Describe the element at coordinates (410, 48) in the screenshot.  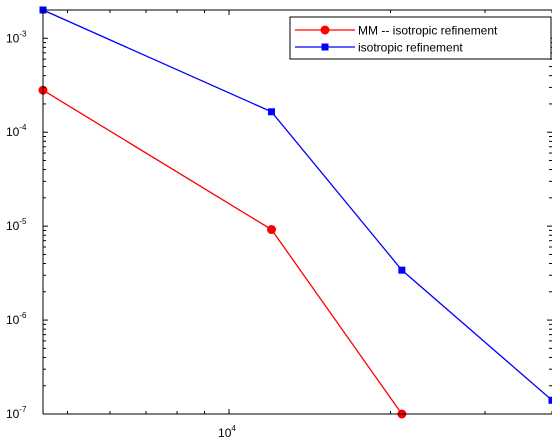
I see `legend-label-1: isotropic refinement` at that location.